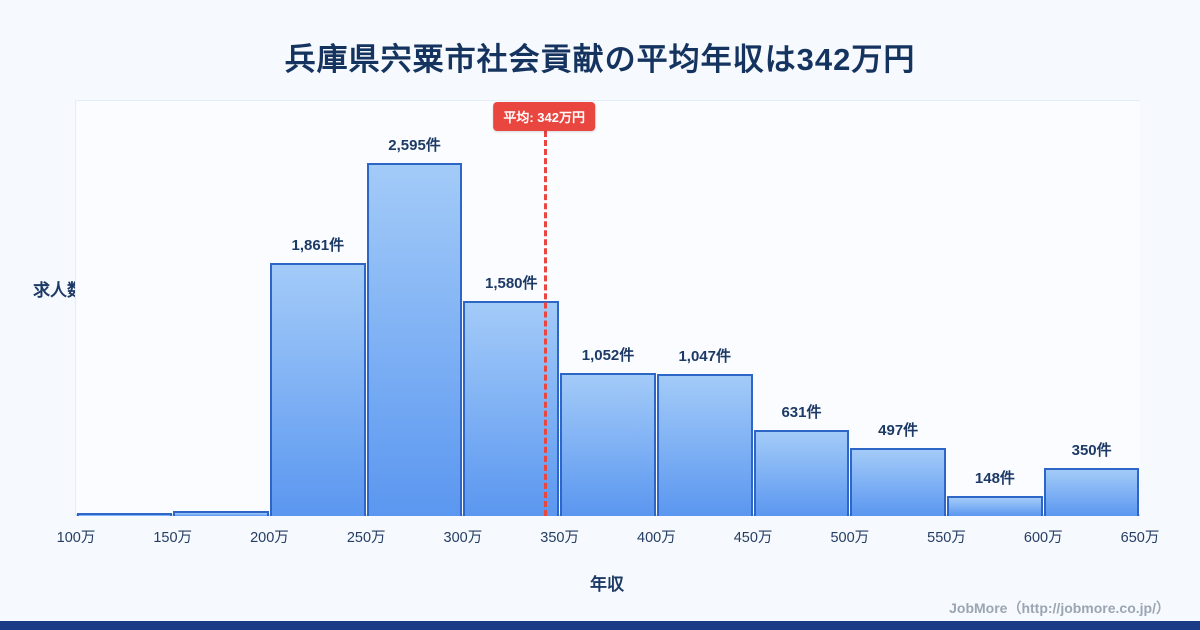 This screenshot has height=630, width=1200. I want to click on bar-value-label: 148件, so click(994, 478).